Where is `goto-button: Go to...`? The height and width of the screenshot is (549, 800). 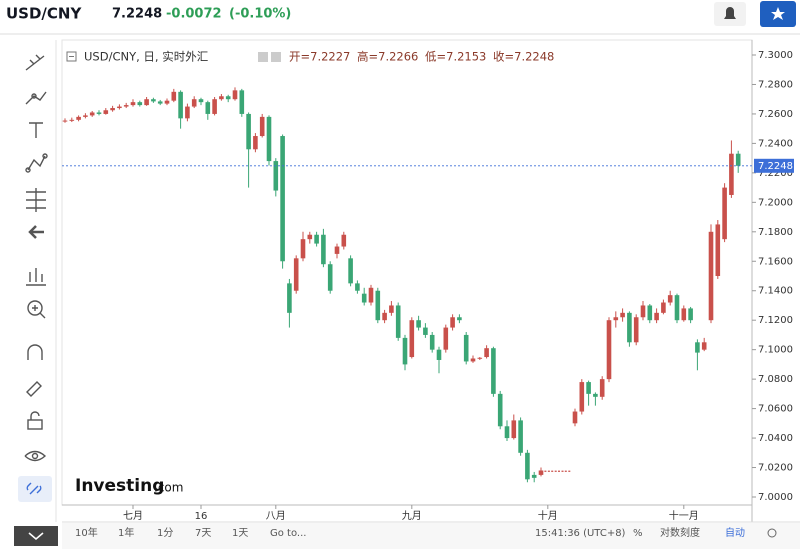 goto-button: Go to... is located at coordinates (288, 533).